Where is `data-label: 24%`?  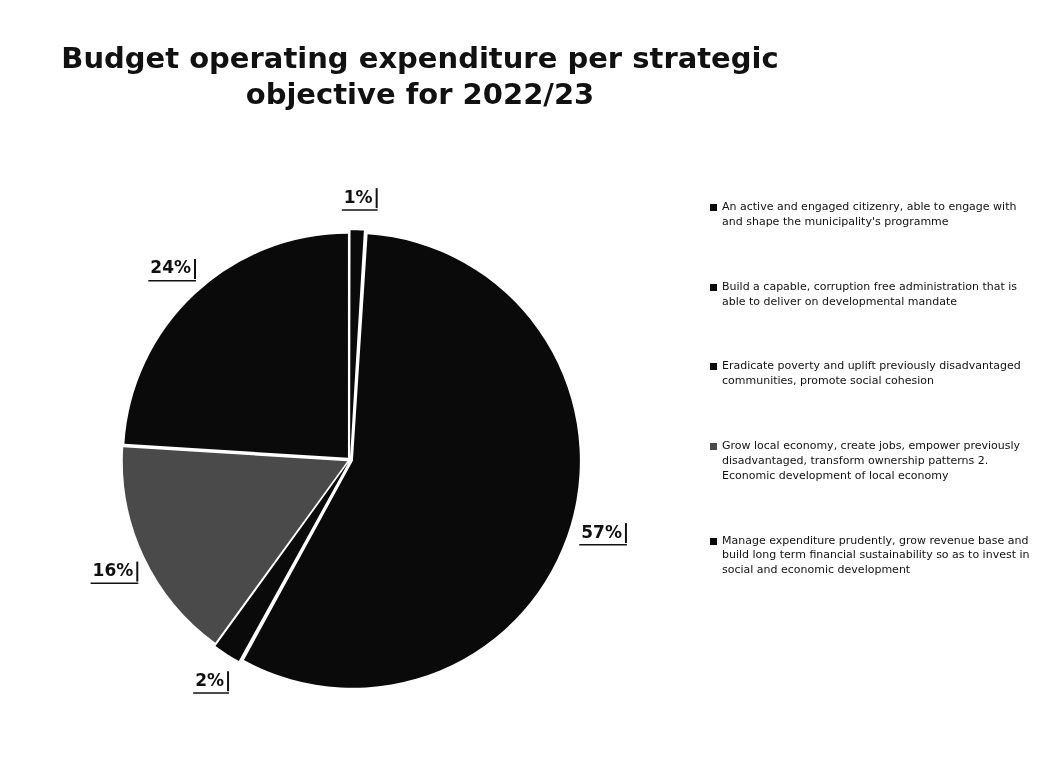
data-label: 24% is located at coordinates (170, 267).